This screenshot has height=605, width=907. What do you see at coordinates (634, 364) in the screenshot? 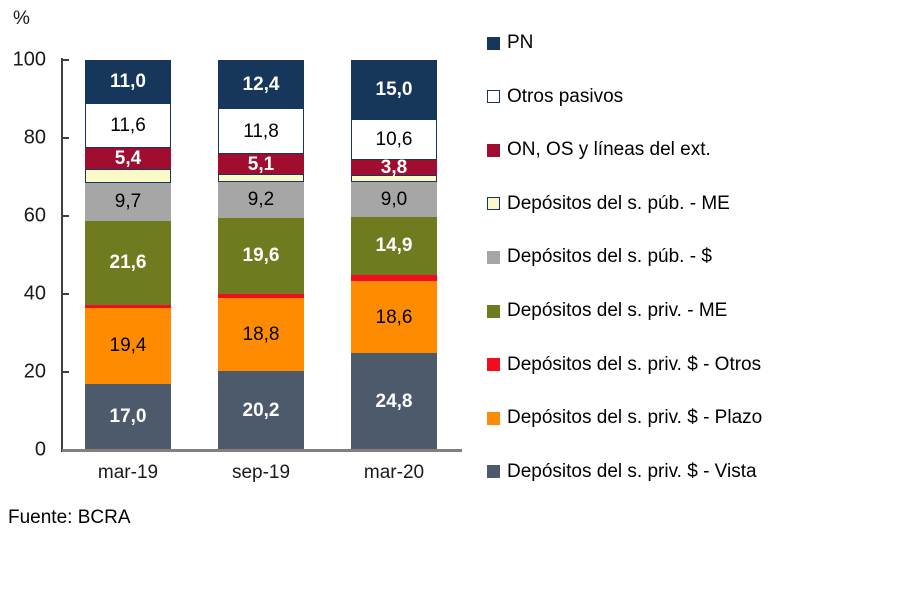
I see `legend-label: Depósitos del s. priv. $ - Otros` at bounding box center [634, 364].